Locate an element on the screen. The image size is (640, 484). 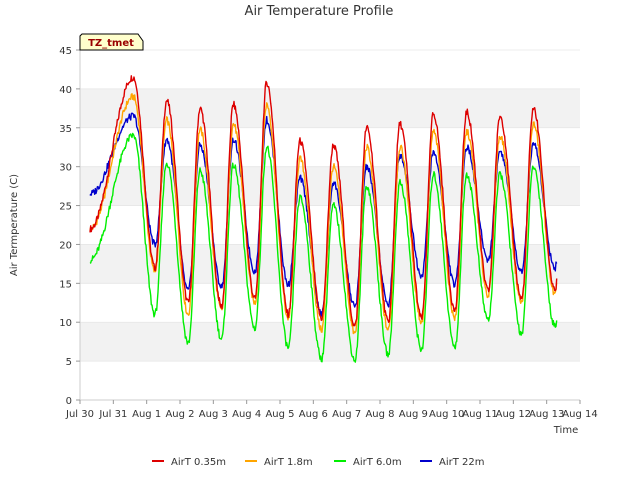
x-tick-label: Aug 13 is located at coordinates (546, 414).